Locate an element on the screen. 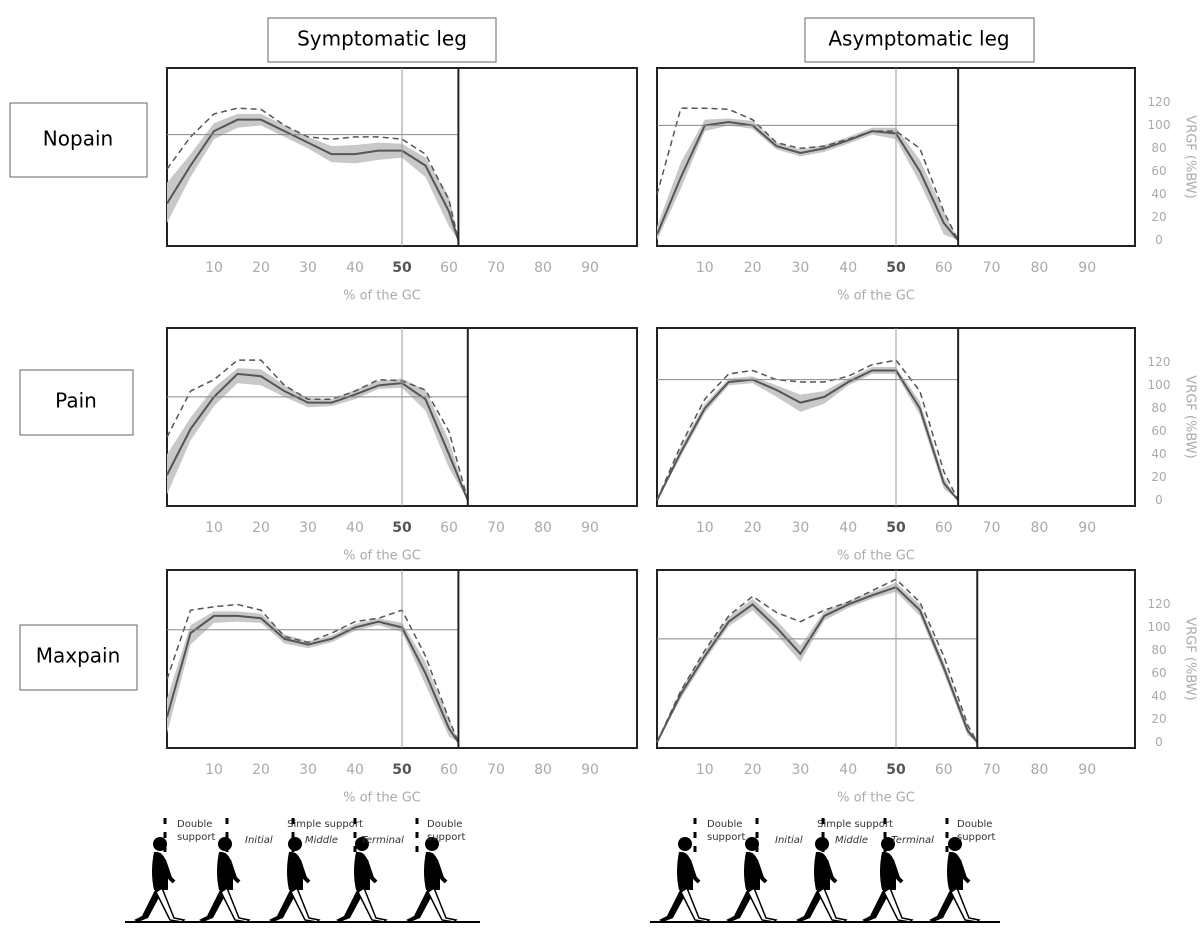 The width and height of the screenshot is (1202, 929). phase-label: Terminal is located at coordinates (382, 840).